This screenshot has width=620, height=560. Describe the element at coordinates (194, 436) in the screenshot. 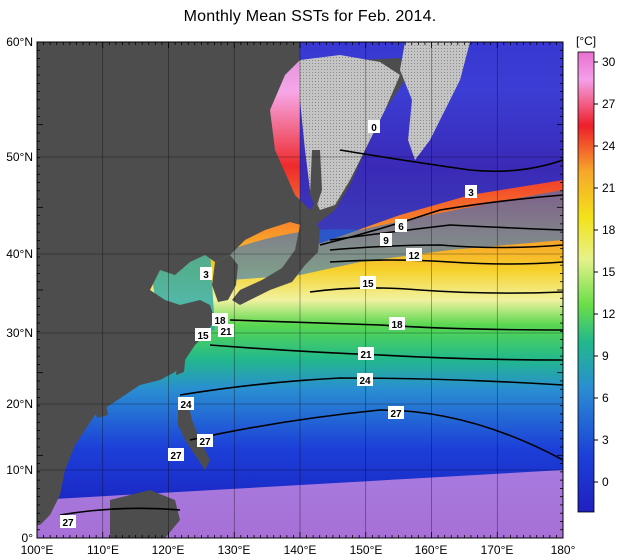

I see `philippines-landmass` at that location.